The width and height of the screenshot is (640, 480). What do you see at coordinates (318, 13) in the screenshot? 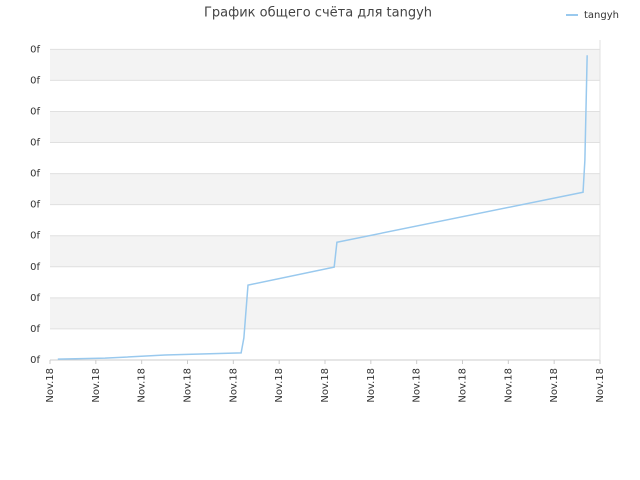
I see `chart-title: График общего счёта для tangyh` at bounding box center [318, 13].